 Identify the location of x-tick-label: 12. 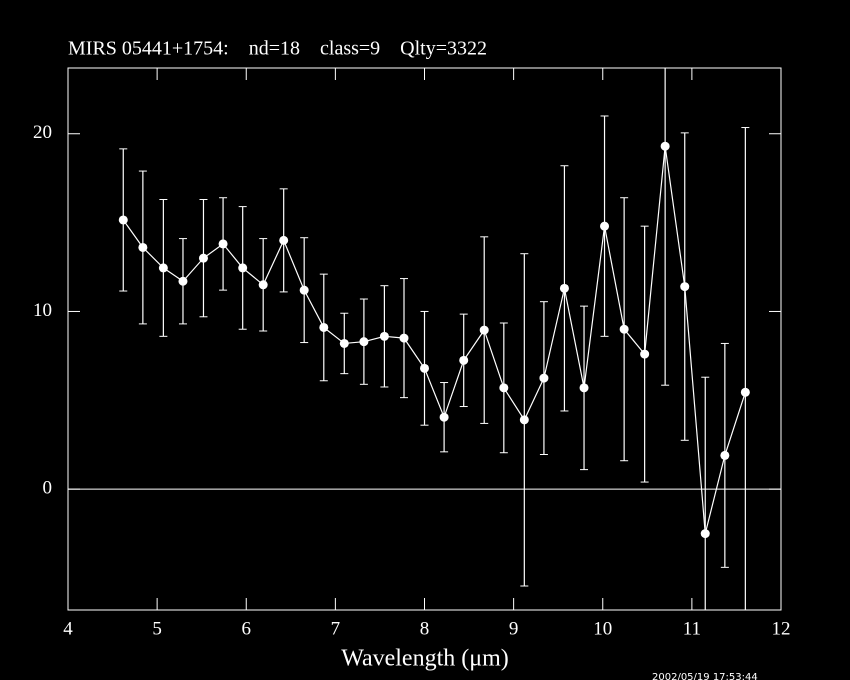
(781, 628).